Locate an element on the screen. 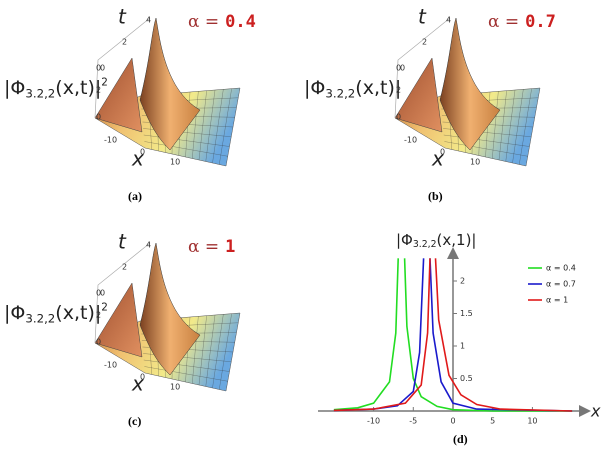 The width and height of the screenshot is (607, 452). y-tick-label: 1 is located at coordinates (462, 346).